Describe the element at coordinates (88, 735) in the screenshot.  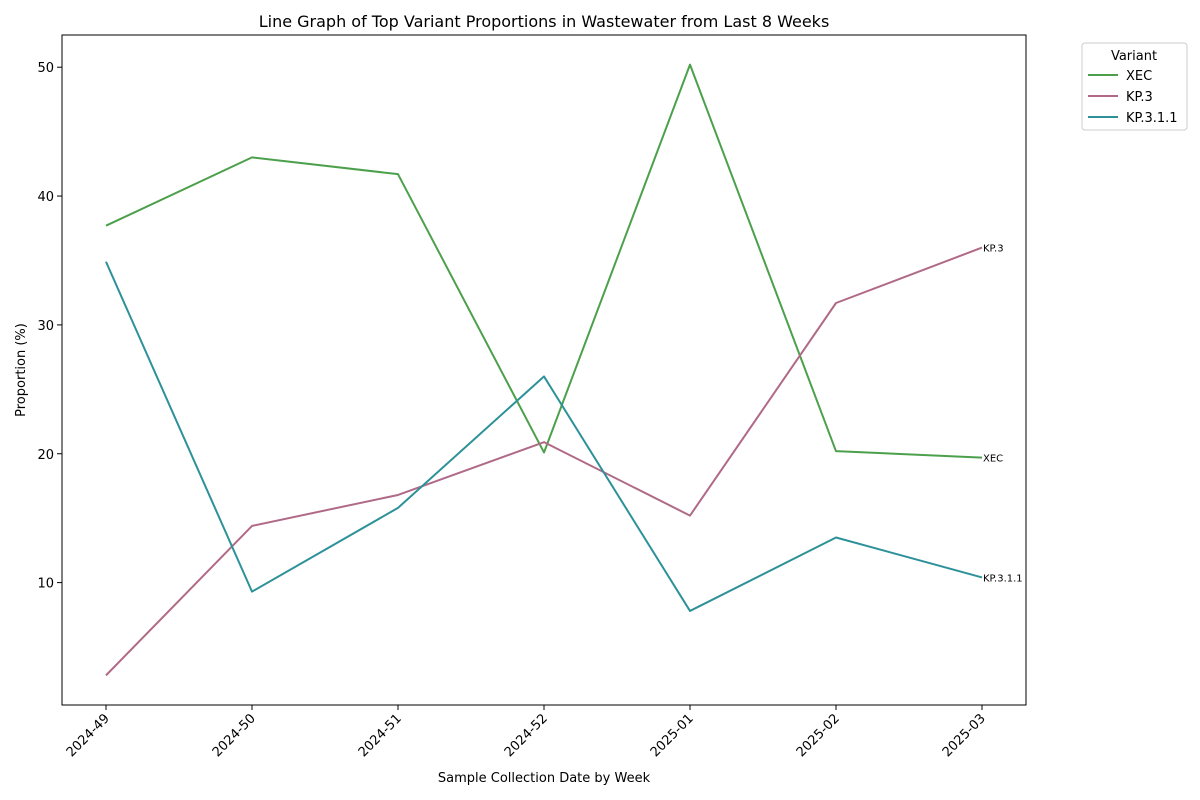
I see `x-tick-label: 2024-49` at that location.